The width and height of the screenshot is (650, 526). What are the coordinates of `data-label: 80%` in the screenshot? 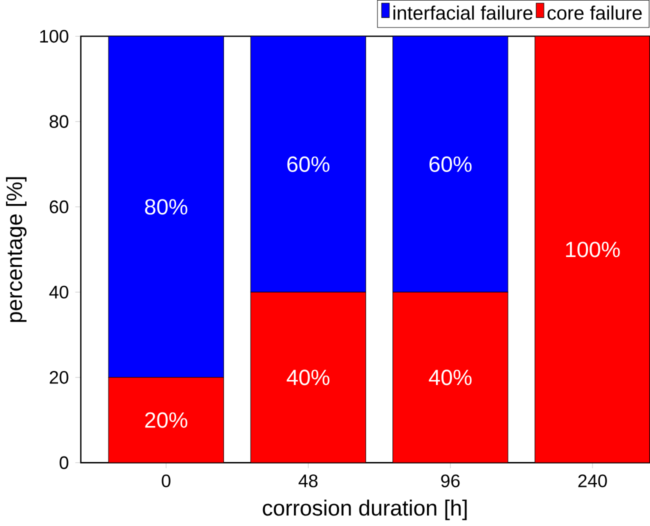 It's located at (166, 207).